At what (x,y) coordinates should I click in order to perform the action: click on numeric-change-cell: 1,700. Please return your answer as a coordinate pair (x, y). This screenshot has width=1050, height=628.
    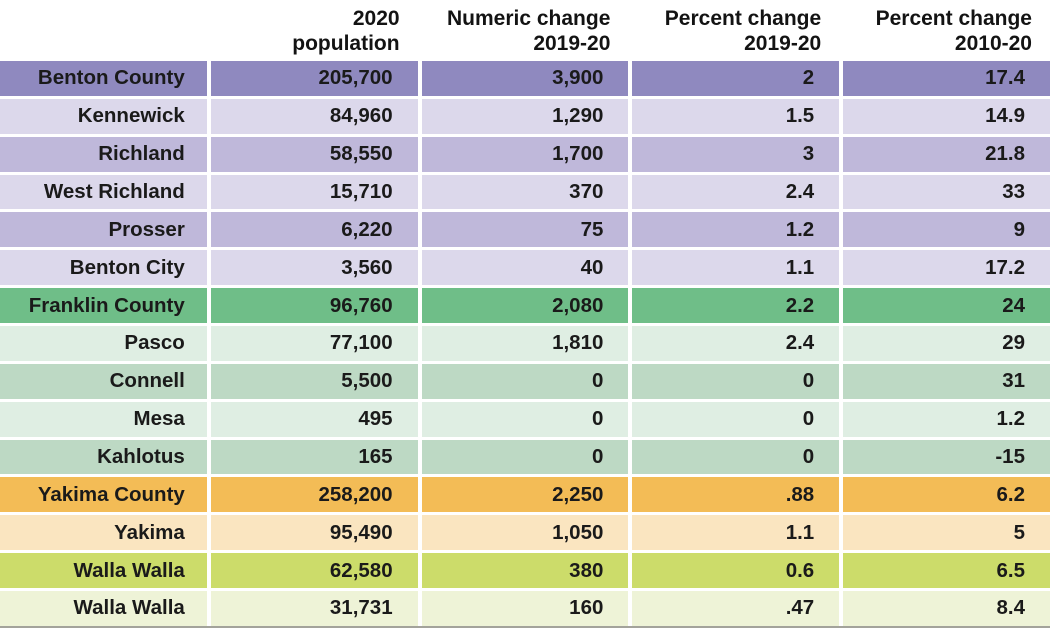
    Looking at the image, I should click on (525, 154).